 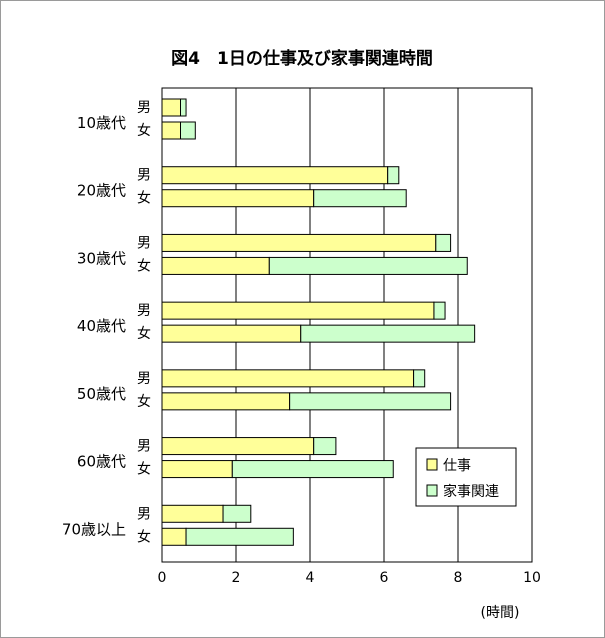 I want to click on x-tick-label: 10, so click(x=532, y=578).